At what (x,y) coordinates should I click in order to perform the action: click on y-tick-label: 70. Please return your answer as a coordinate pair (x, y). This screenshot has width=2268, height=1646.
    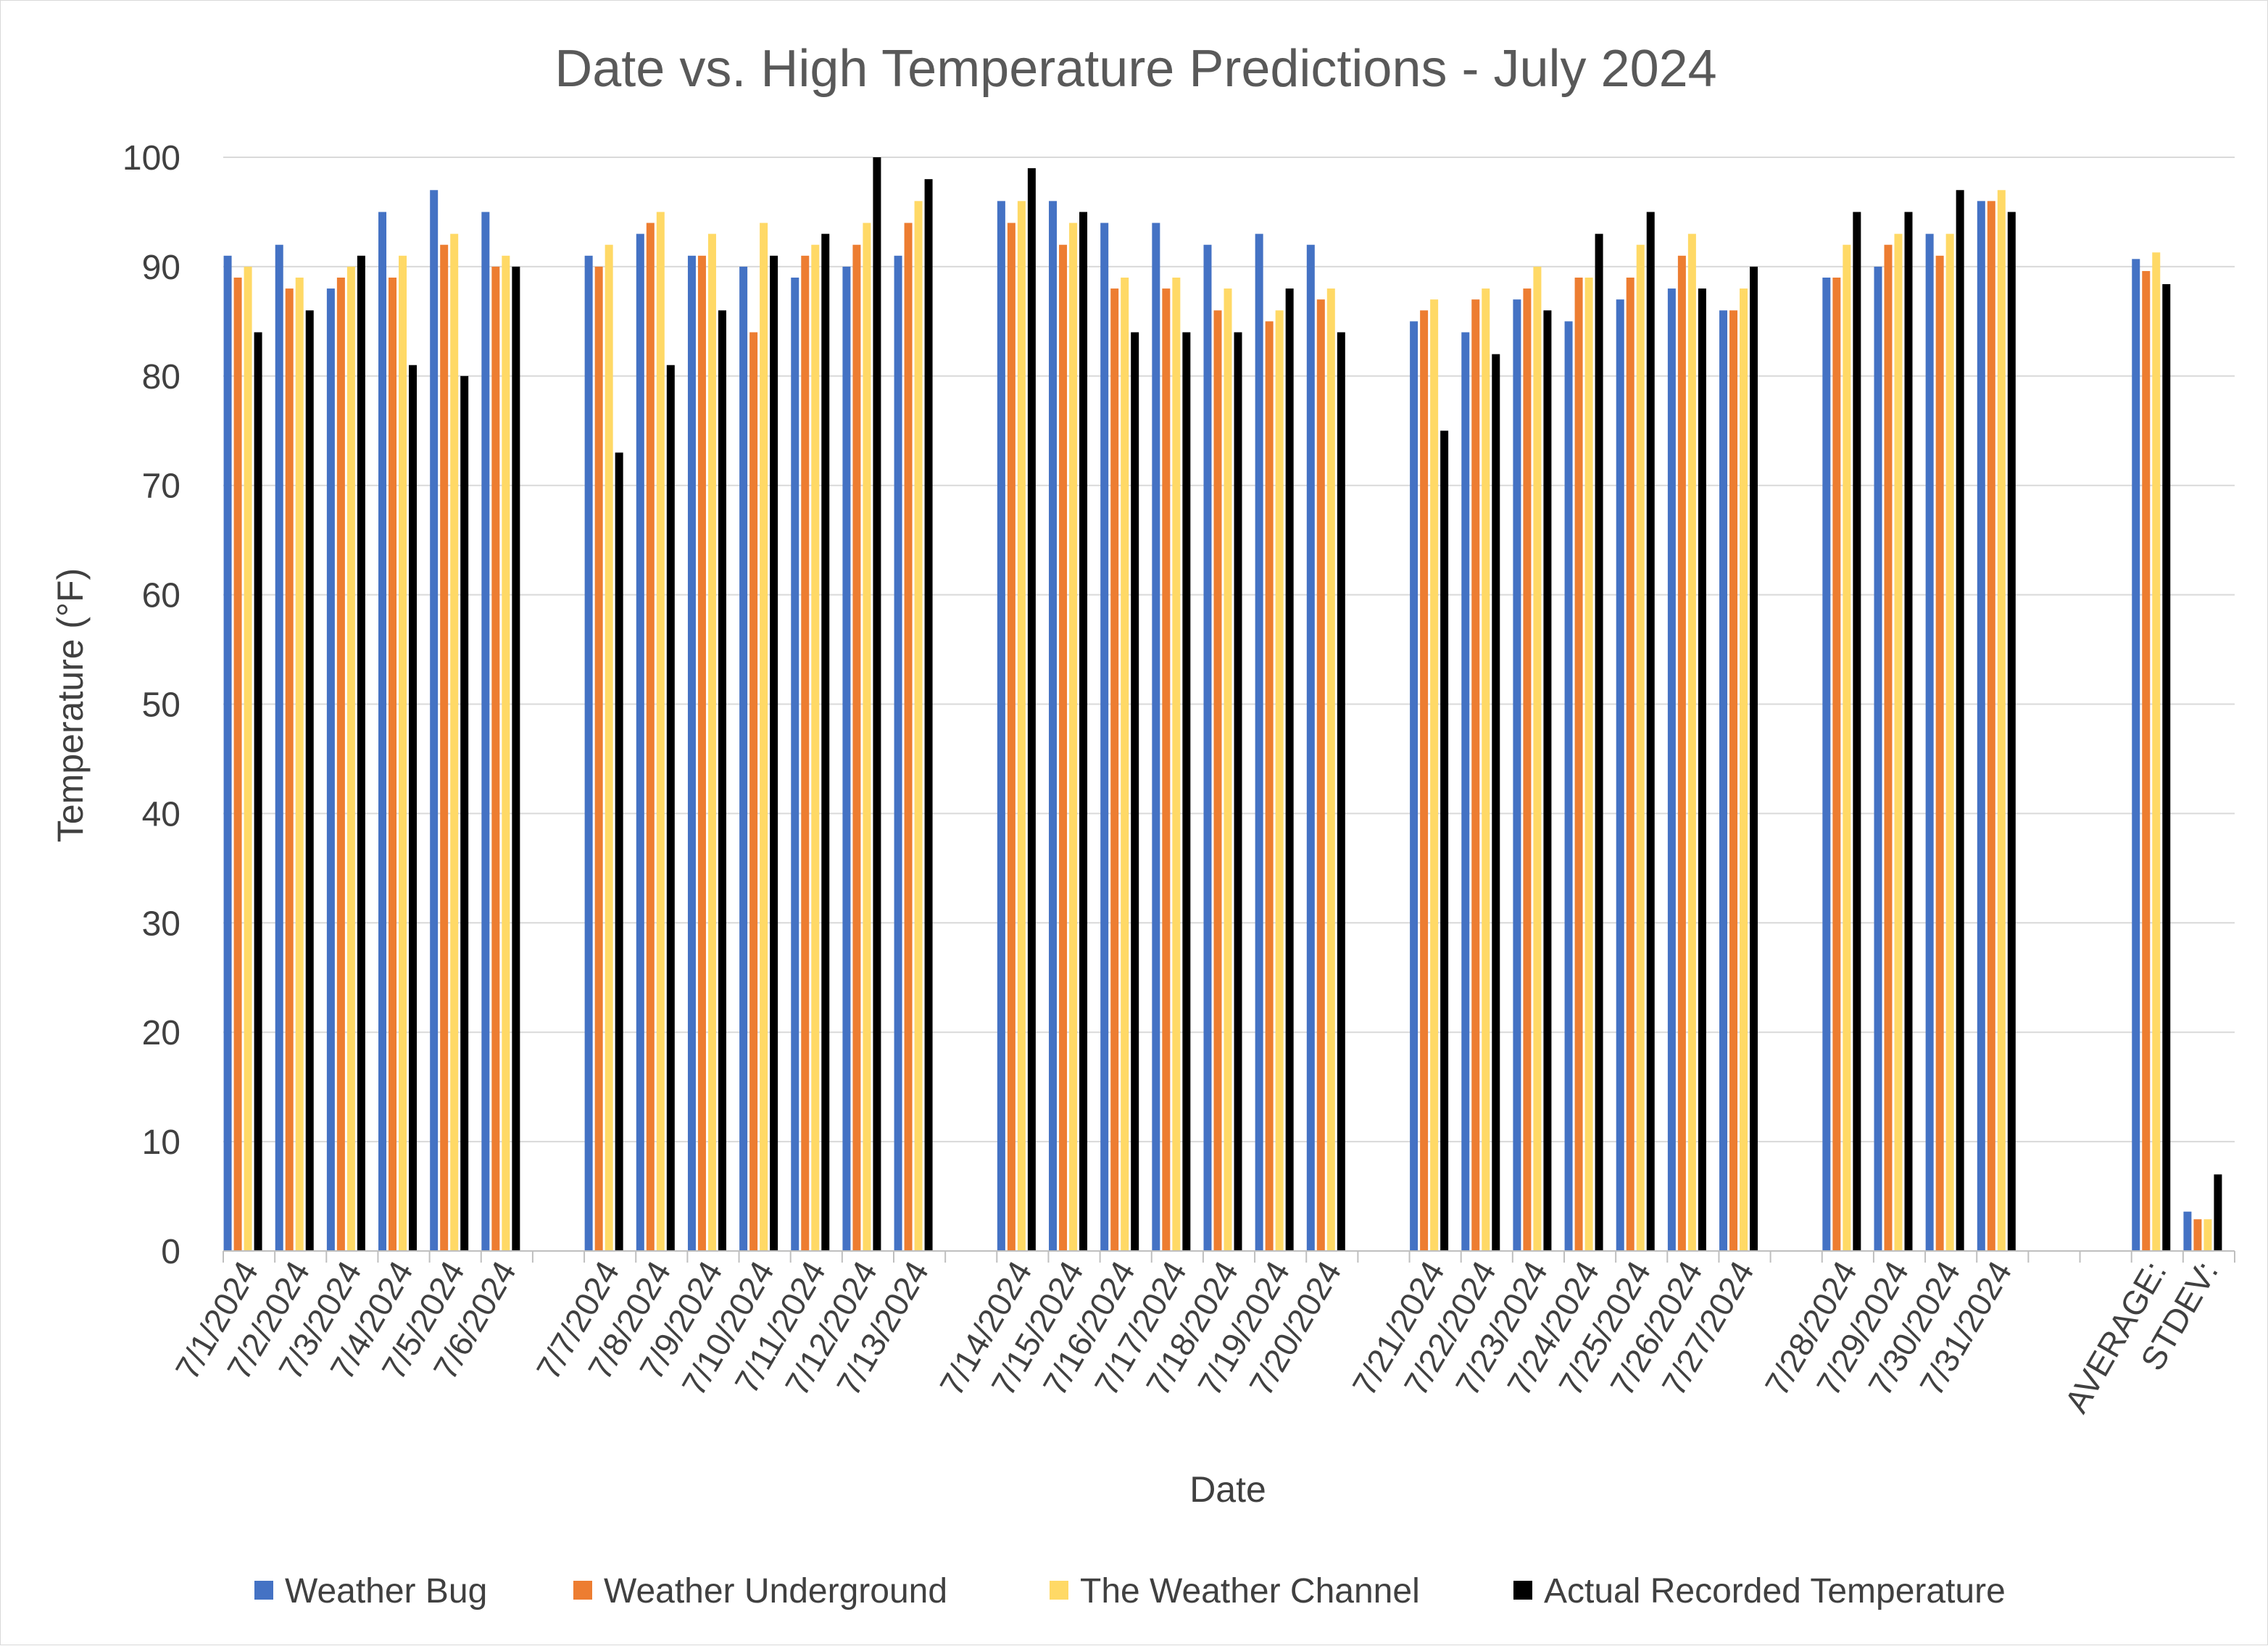
    Looking at the image, I should click on (161, 486).